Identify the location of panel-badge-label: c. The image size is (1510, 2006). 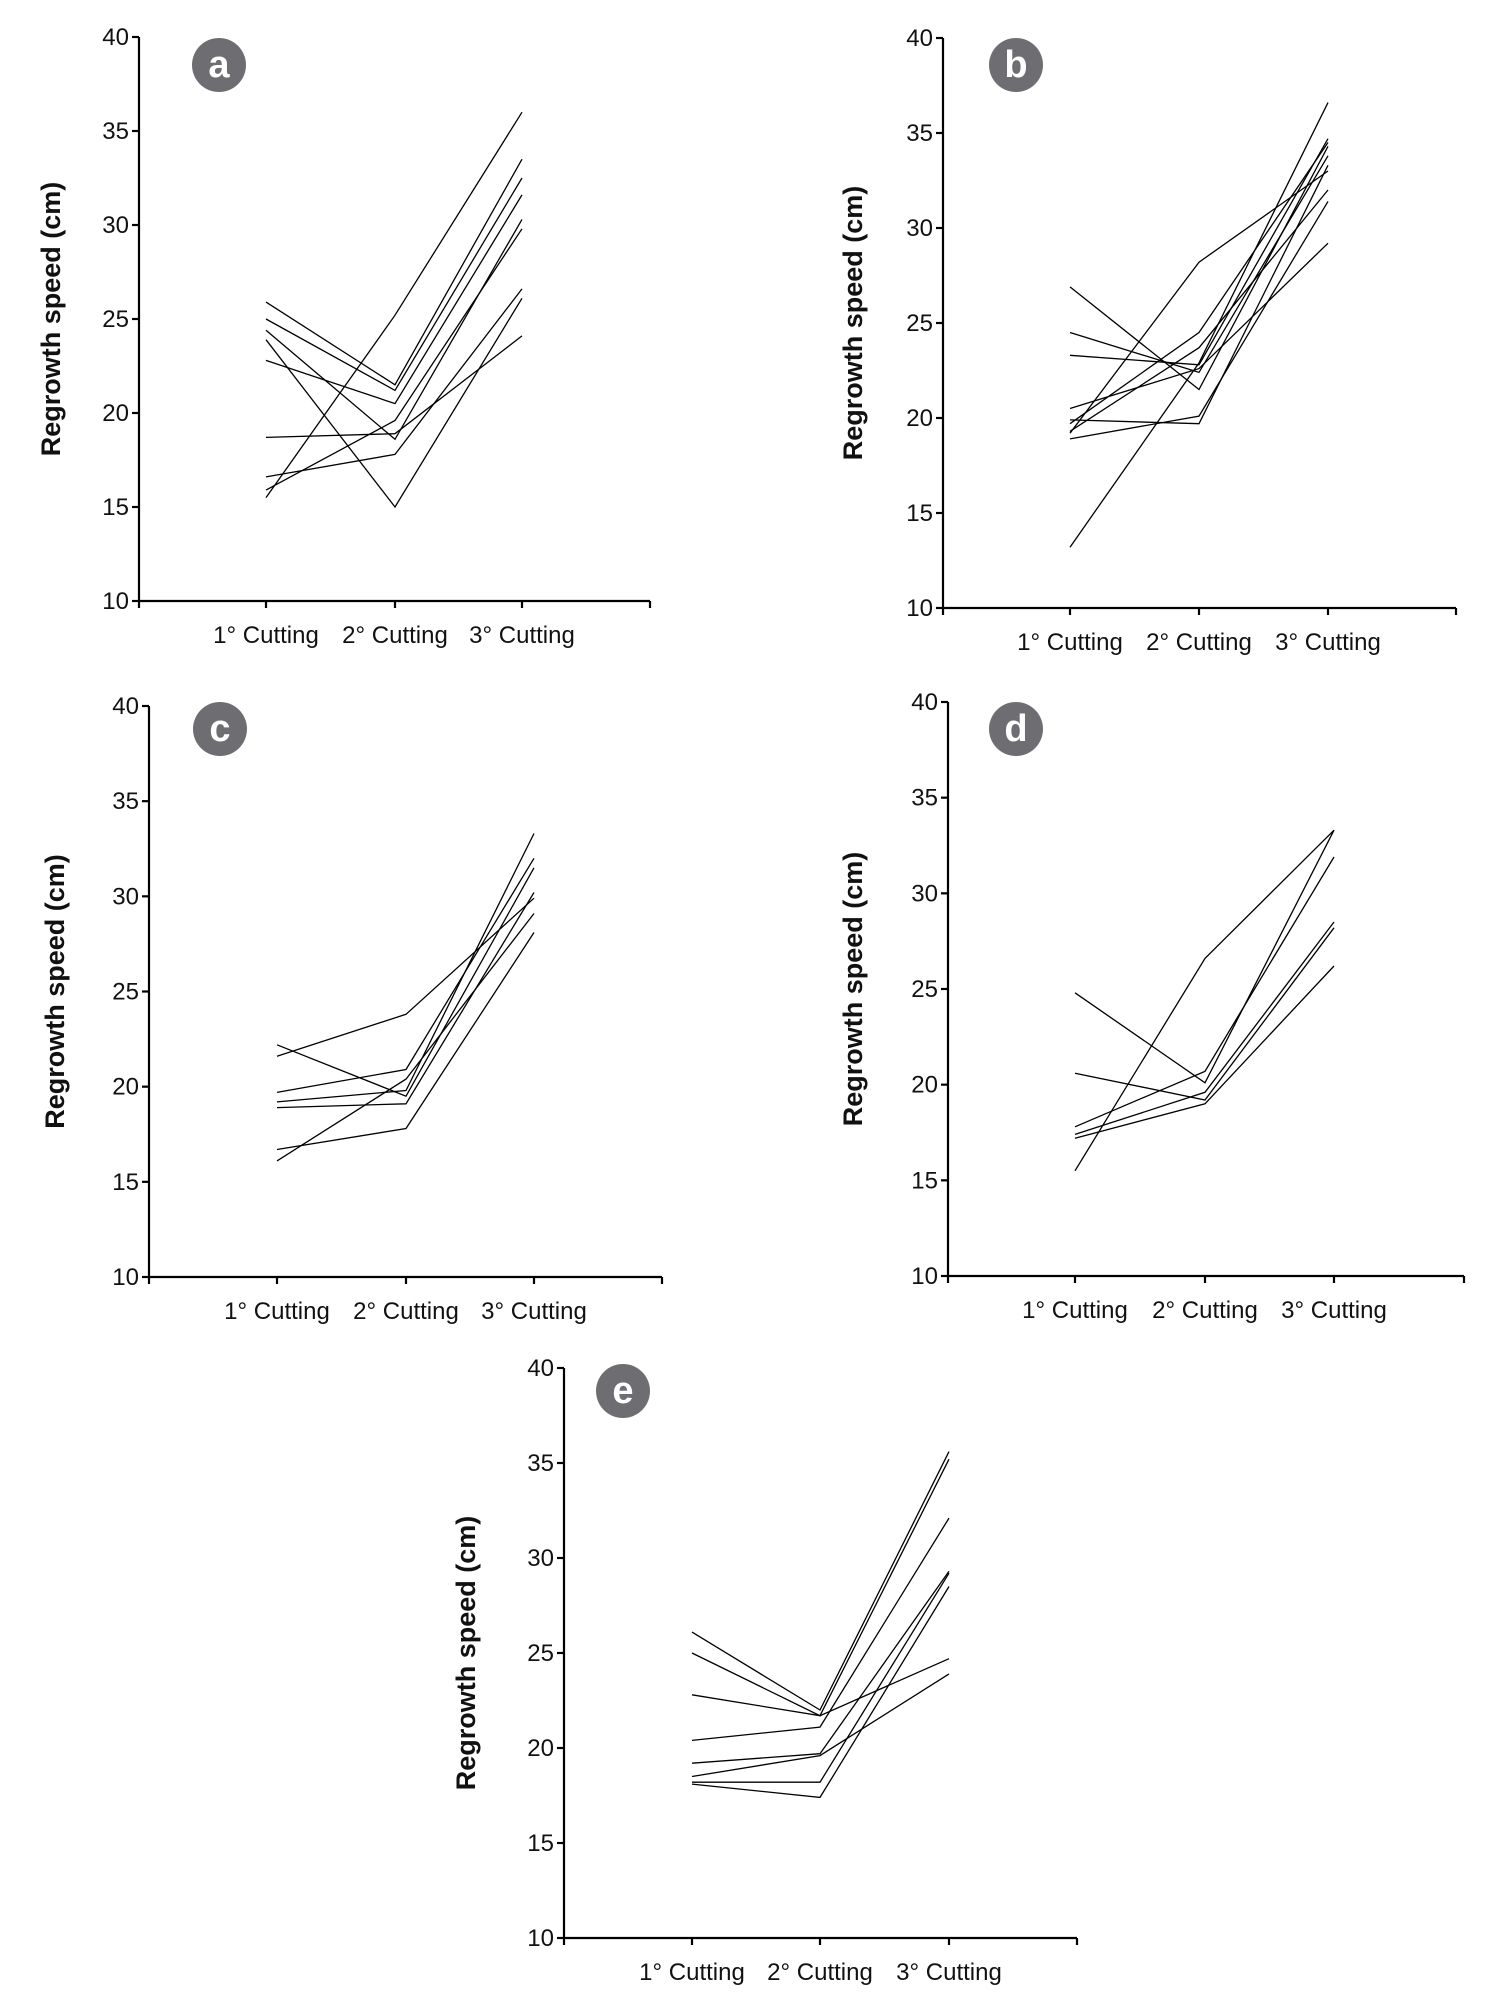
(219, 729).